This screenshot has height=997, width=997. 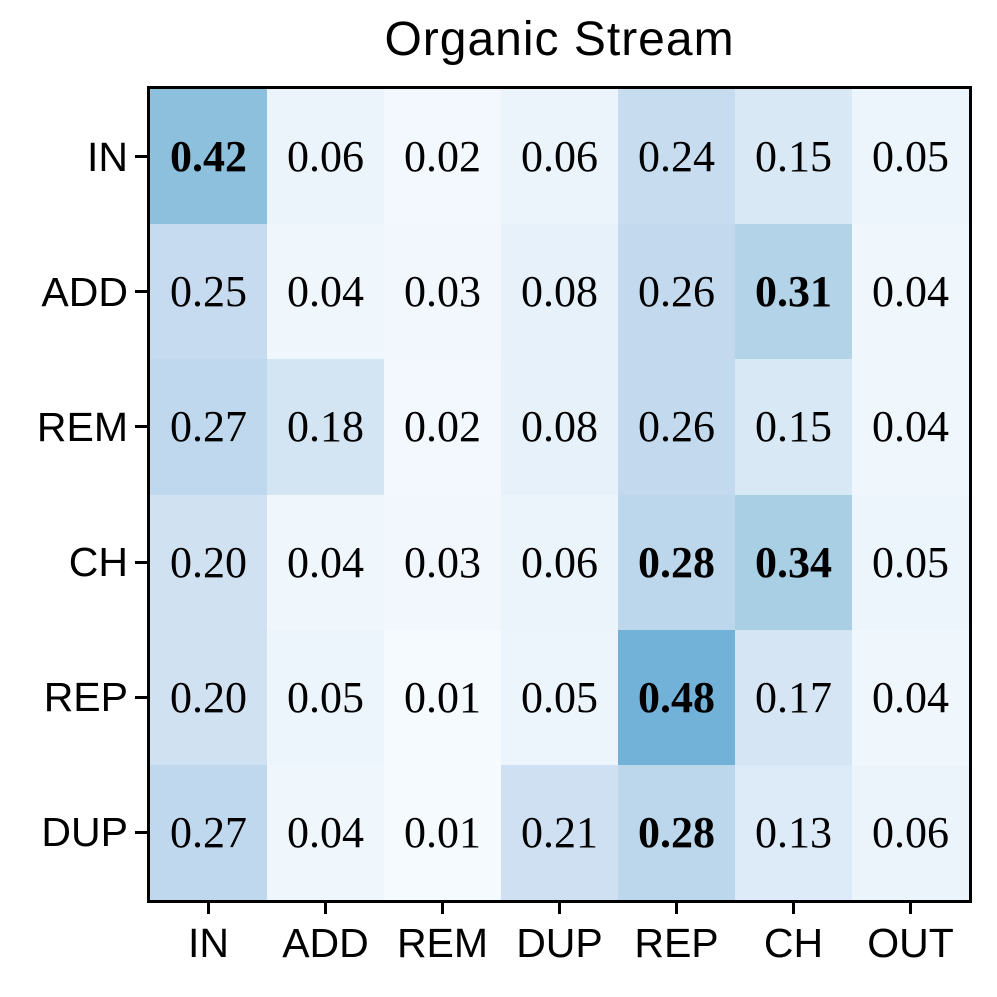 I want to click on heatmap-cell-IN-REP: 0.24, so click(x=676, y=157).